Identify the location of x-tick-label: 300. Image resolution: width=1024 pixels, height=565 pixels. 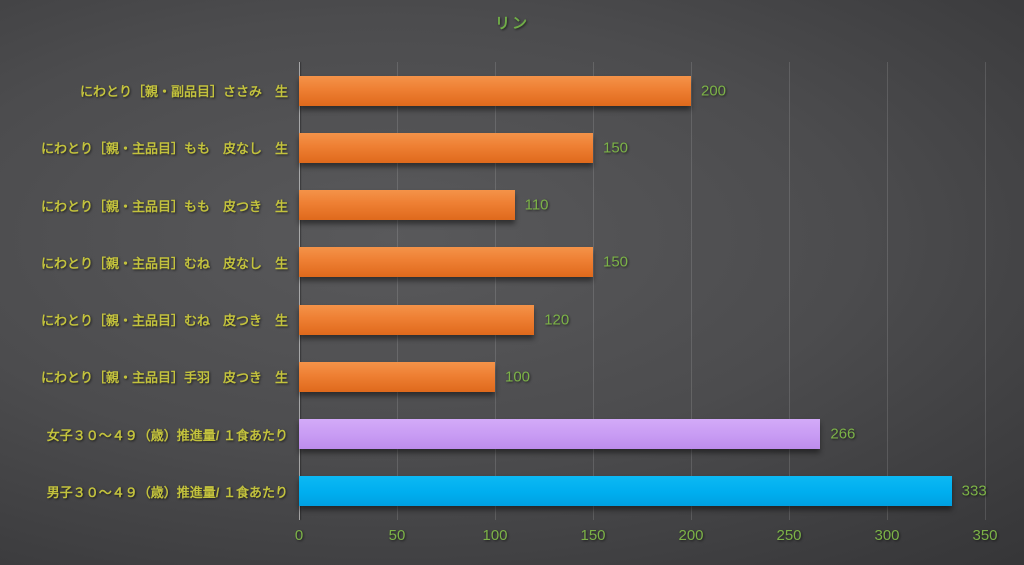
(887, 535).